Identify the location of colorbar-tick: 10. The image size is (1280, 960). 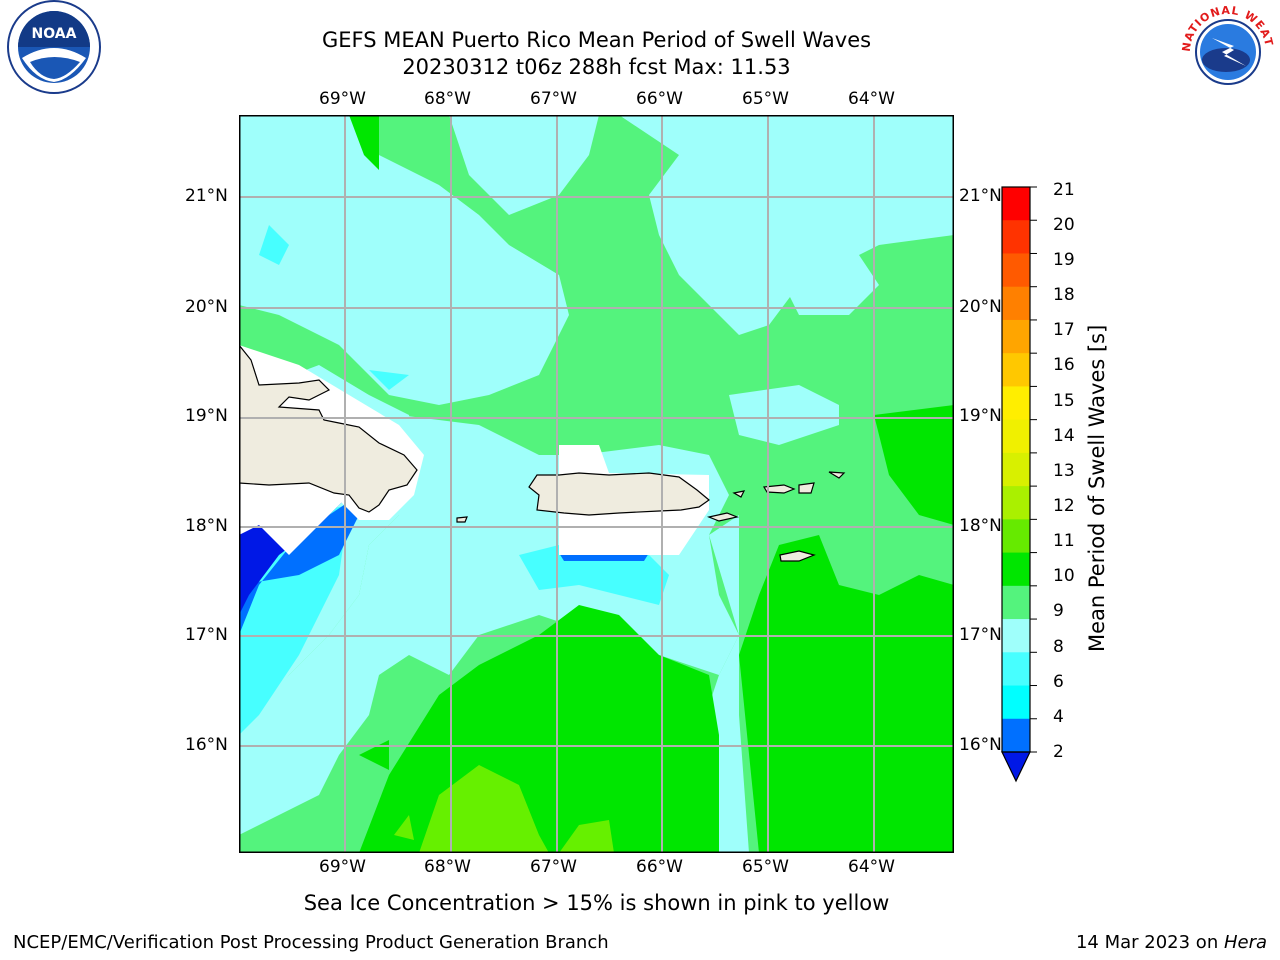
(1064, 576).